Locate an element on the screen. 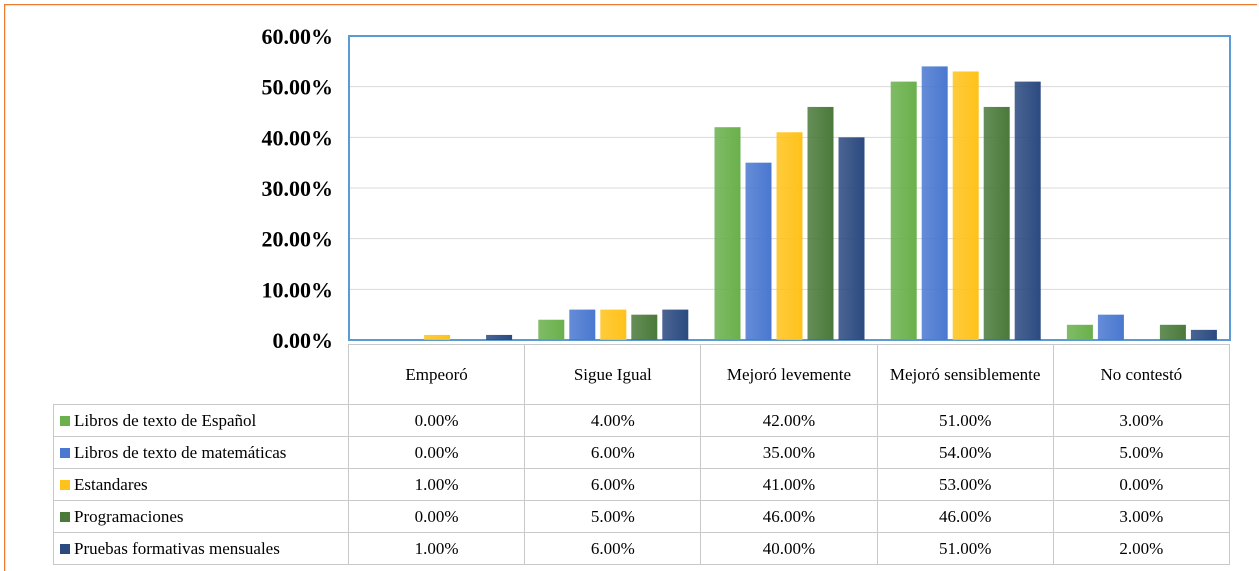 This screenshot has height=571, width=1259. series-name-cell: Pruebas formativas mensuales is located at coordinates (201, 548).